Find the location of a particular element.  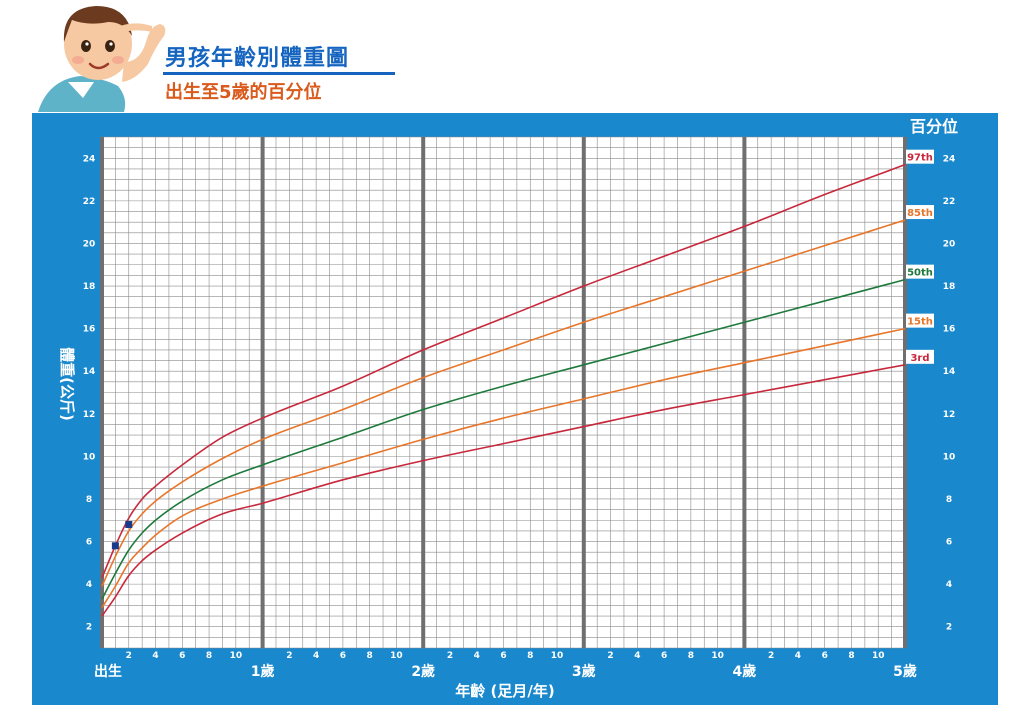

y-tick-label-left: 22 is located at coordinates (89, 202).